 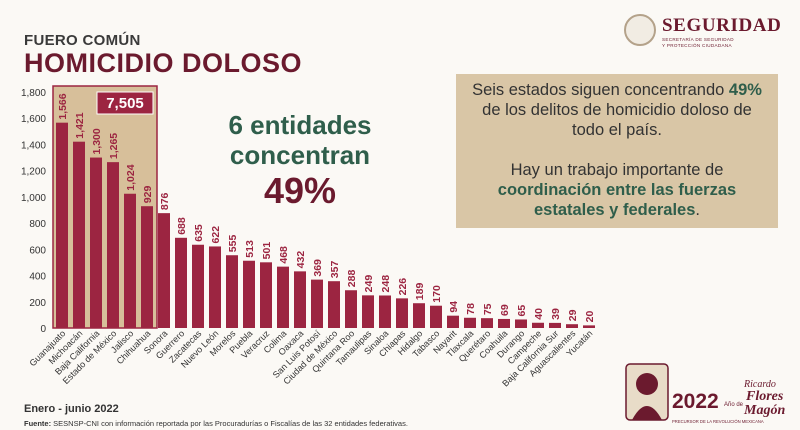 I want to click on badge-name-2: Flores, so click(x=764, y=396).